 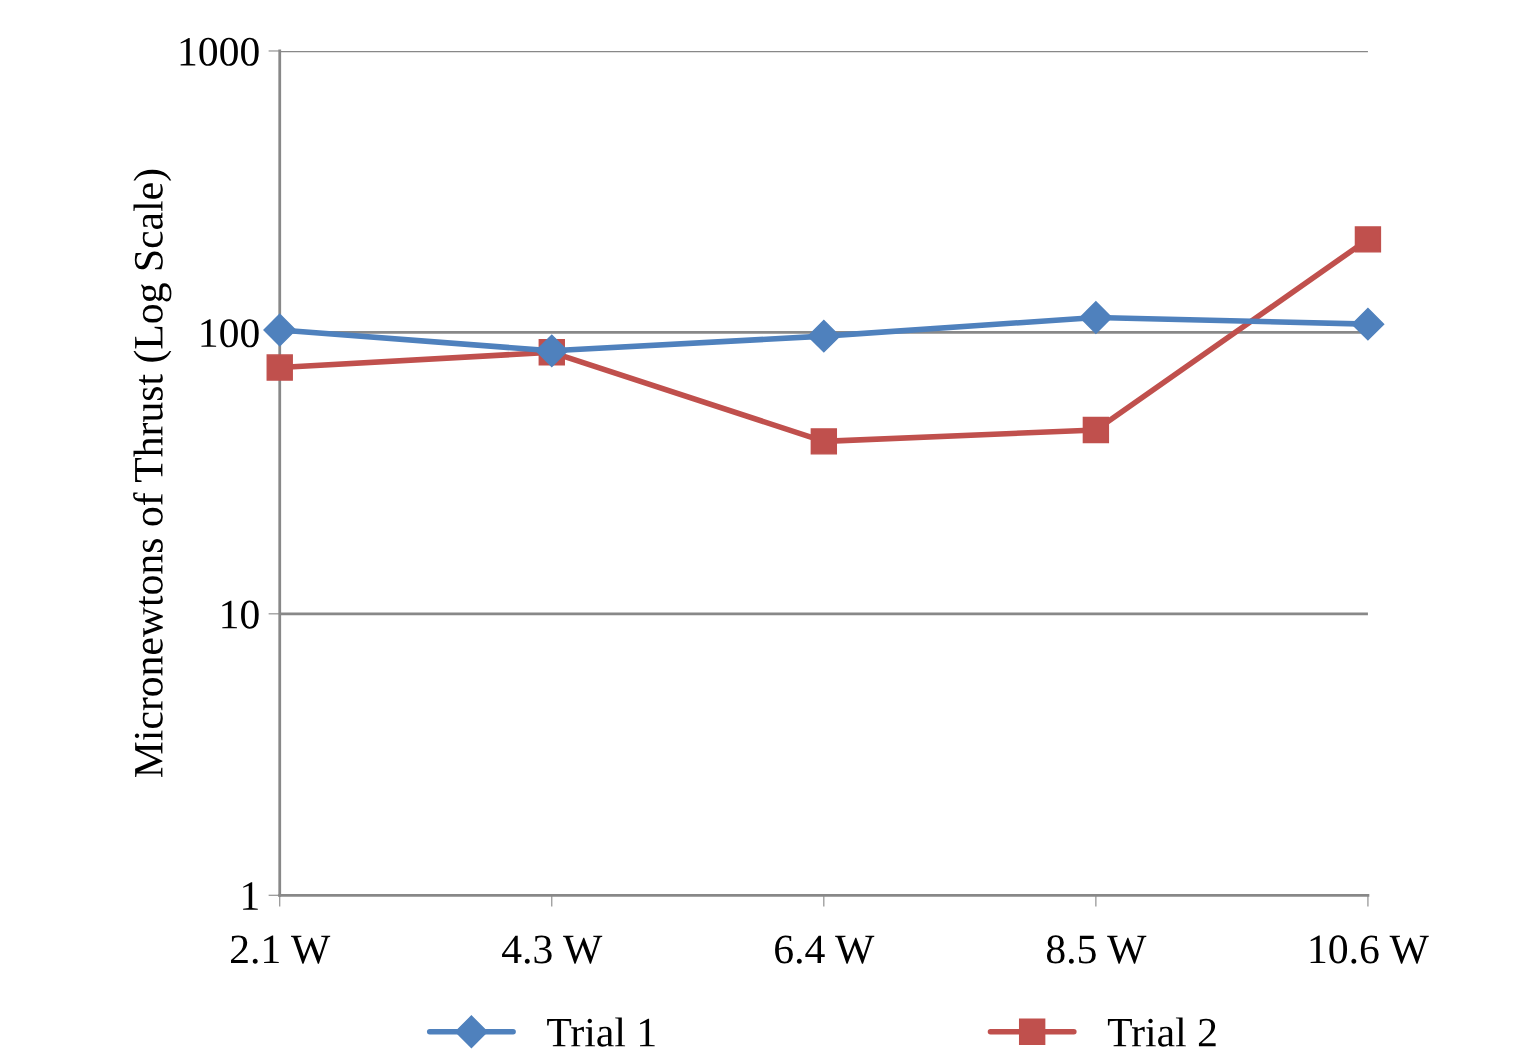 I want to click on y-tick-label: 1000, so click(x=219, y=51).